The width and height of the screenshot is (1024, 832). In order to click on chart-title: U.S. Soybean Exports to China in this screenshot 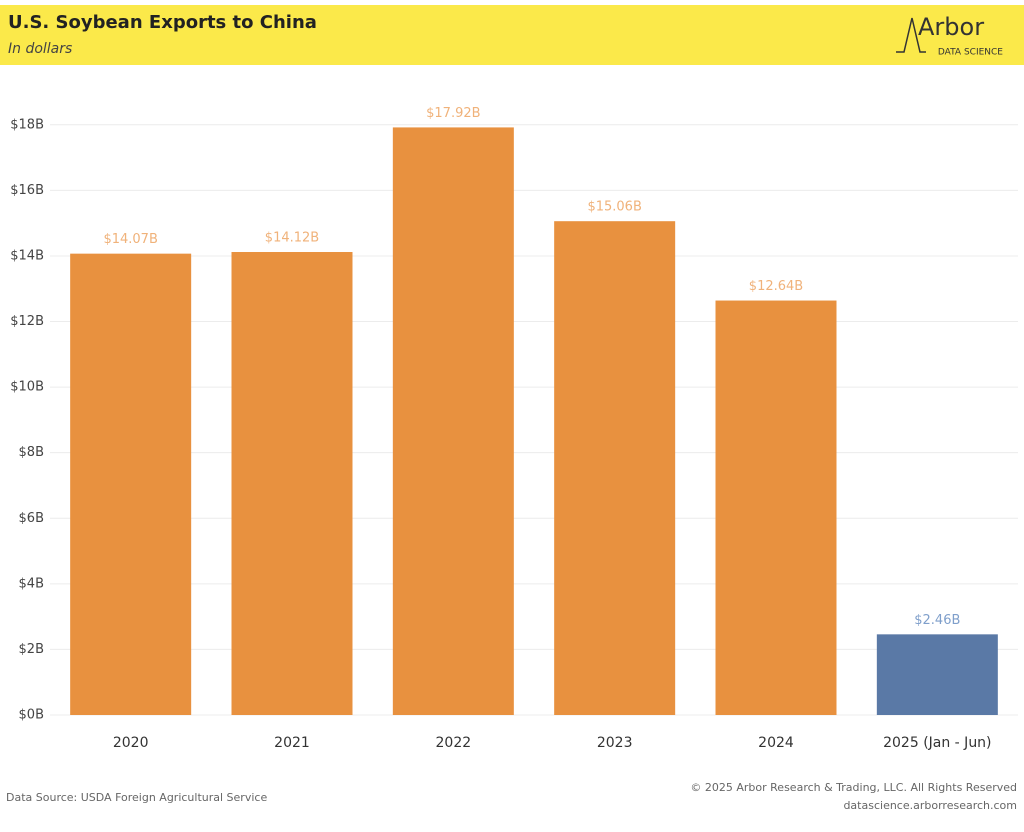, I will do `click(162, 22)`.